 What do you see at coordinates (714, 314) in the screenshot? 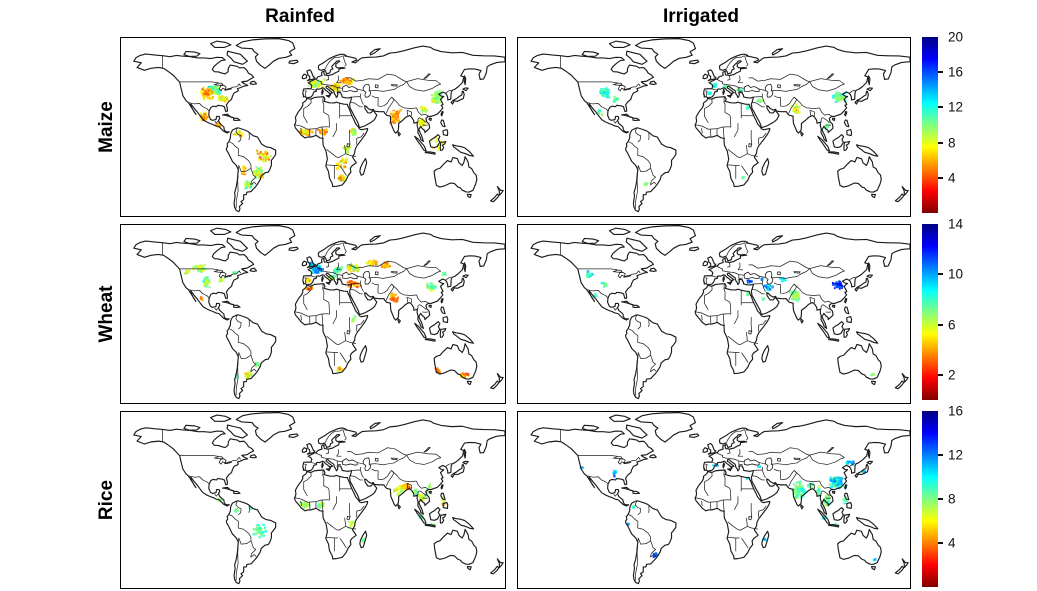
I see `world-map-svg` at bounding box center [714, 314].